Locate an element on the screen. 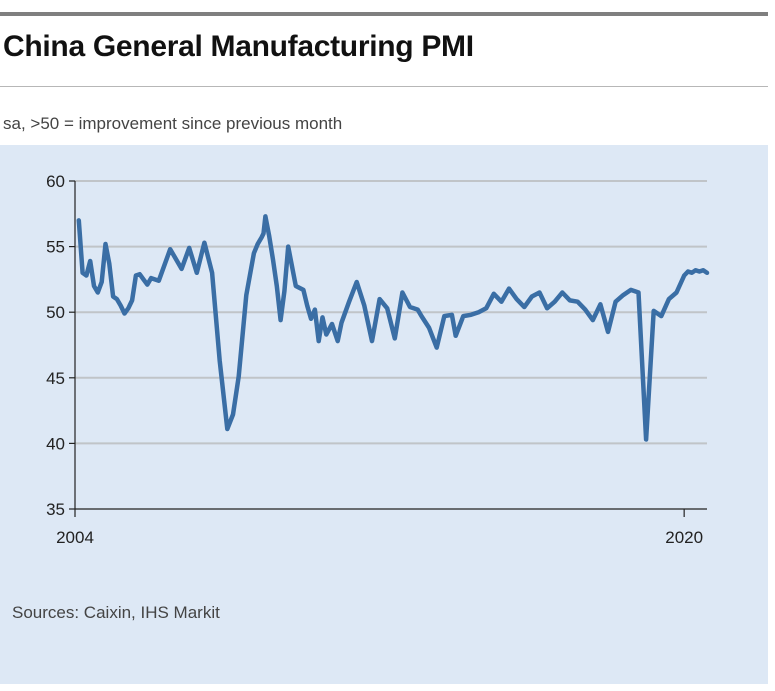  y-tick-label: 60 is located at coordinates (55, 181).